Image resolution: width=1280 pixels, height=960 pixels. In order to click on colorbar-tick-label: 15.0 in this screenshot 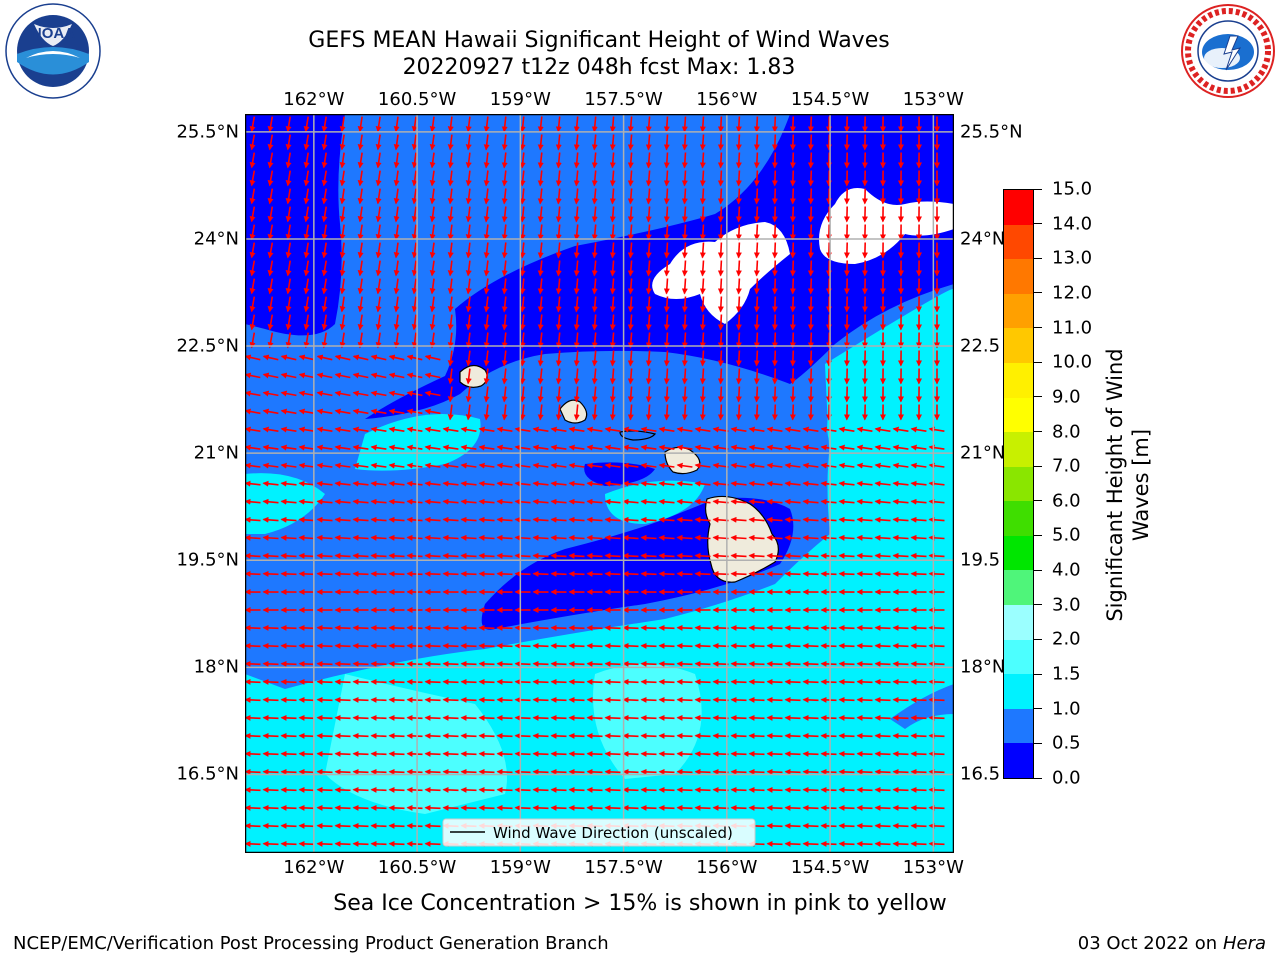, I will do `click(1072, 189)`.